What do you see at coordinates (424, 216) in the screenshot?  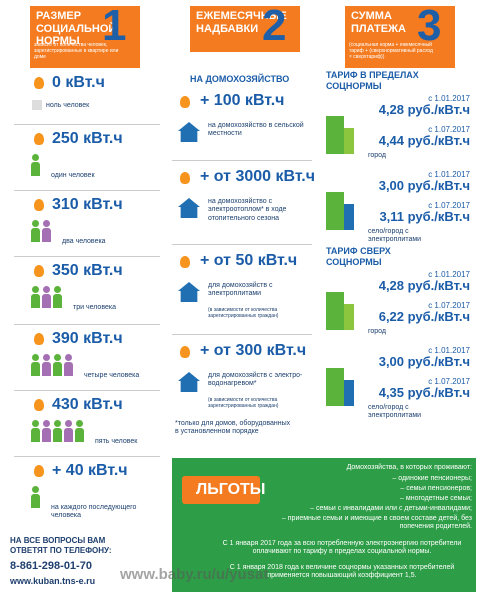 I see `tariff-price: 3,11 руб./кВт.ч` at bounding box center [424, 216].